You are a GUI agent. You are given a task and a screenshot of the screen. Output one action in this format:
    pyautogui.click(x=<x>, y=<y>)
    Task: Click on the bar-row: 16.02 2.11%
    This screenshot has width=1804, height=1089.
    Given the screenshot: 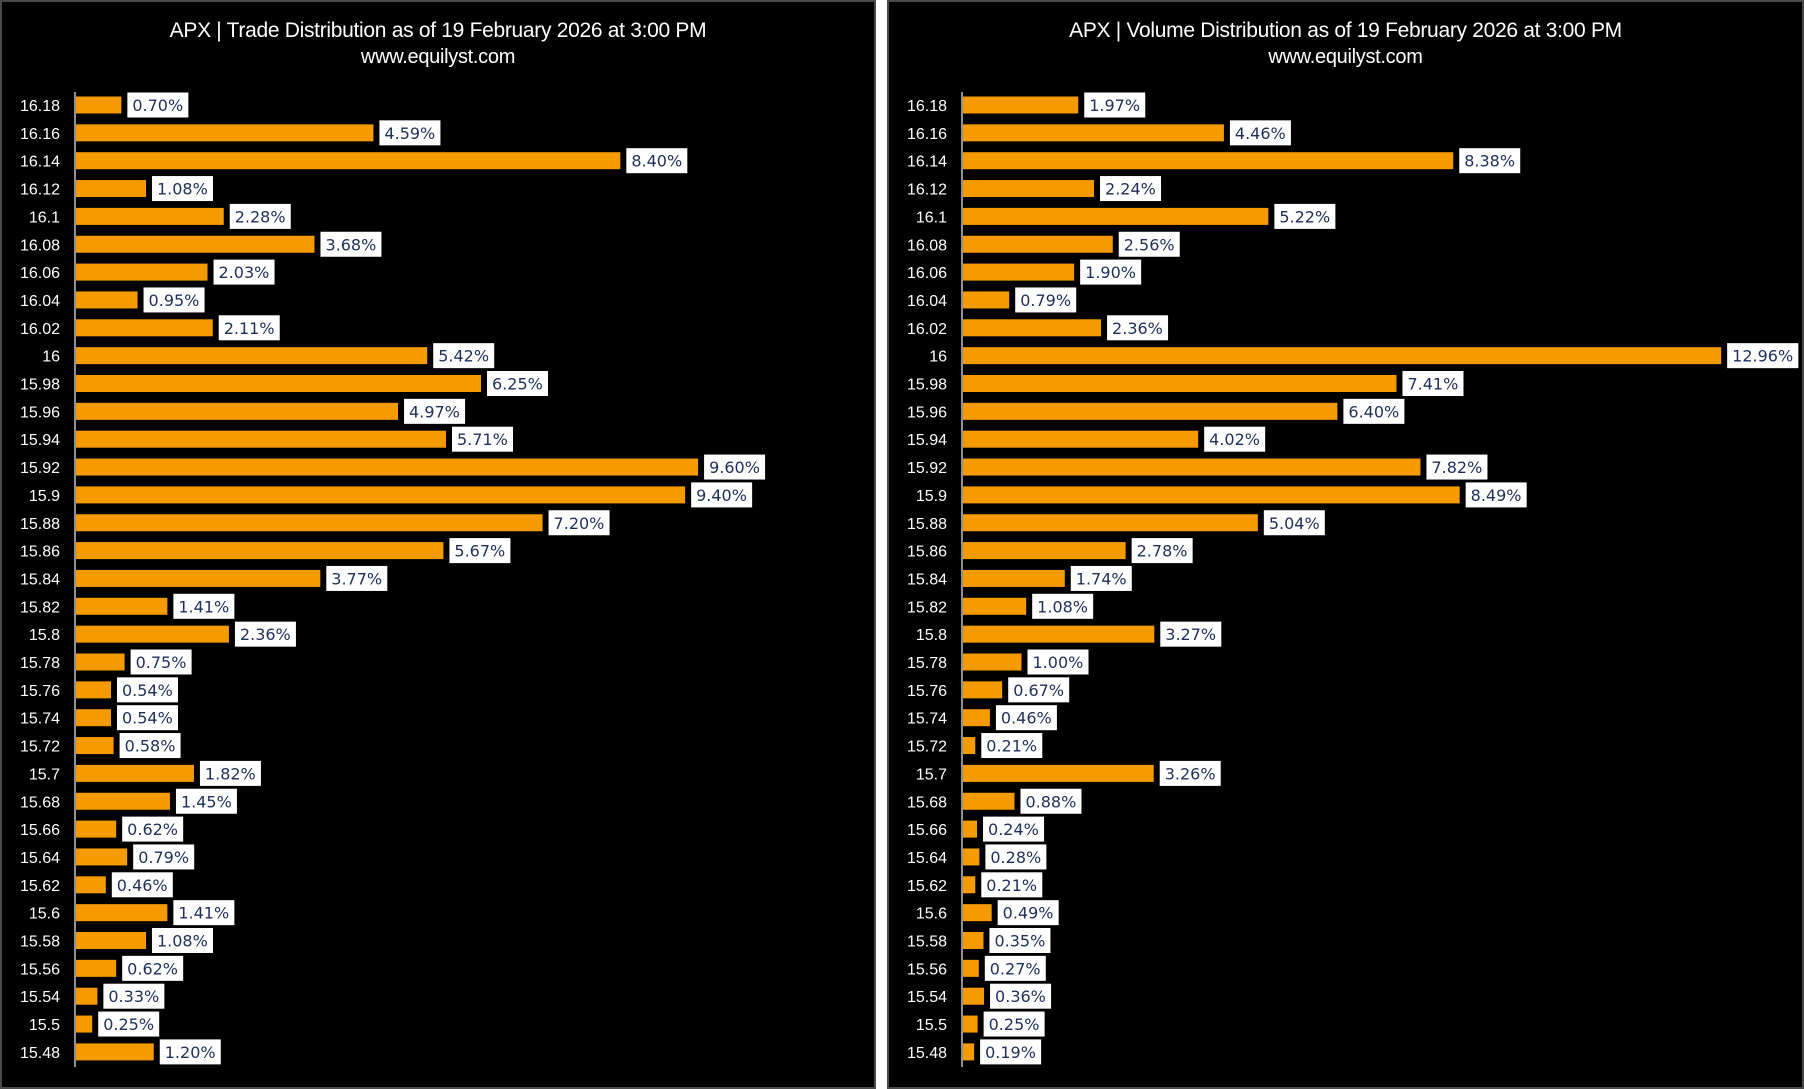 What is the action you would take?
    pyautogui.click(x=150, y=328)
    